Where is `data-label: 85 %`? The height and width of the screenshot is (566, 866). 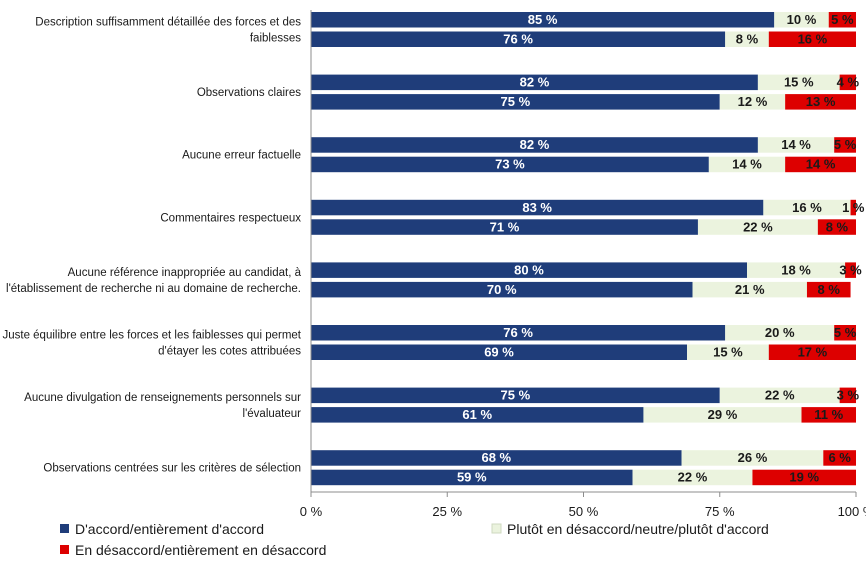 data-label: 85 % is located at coordinates (543, 19).